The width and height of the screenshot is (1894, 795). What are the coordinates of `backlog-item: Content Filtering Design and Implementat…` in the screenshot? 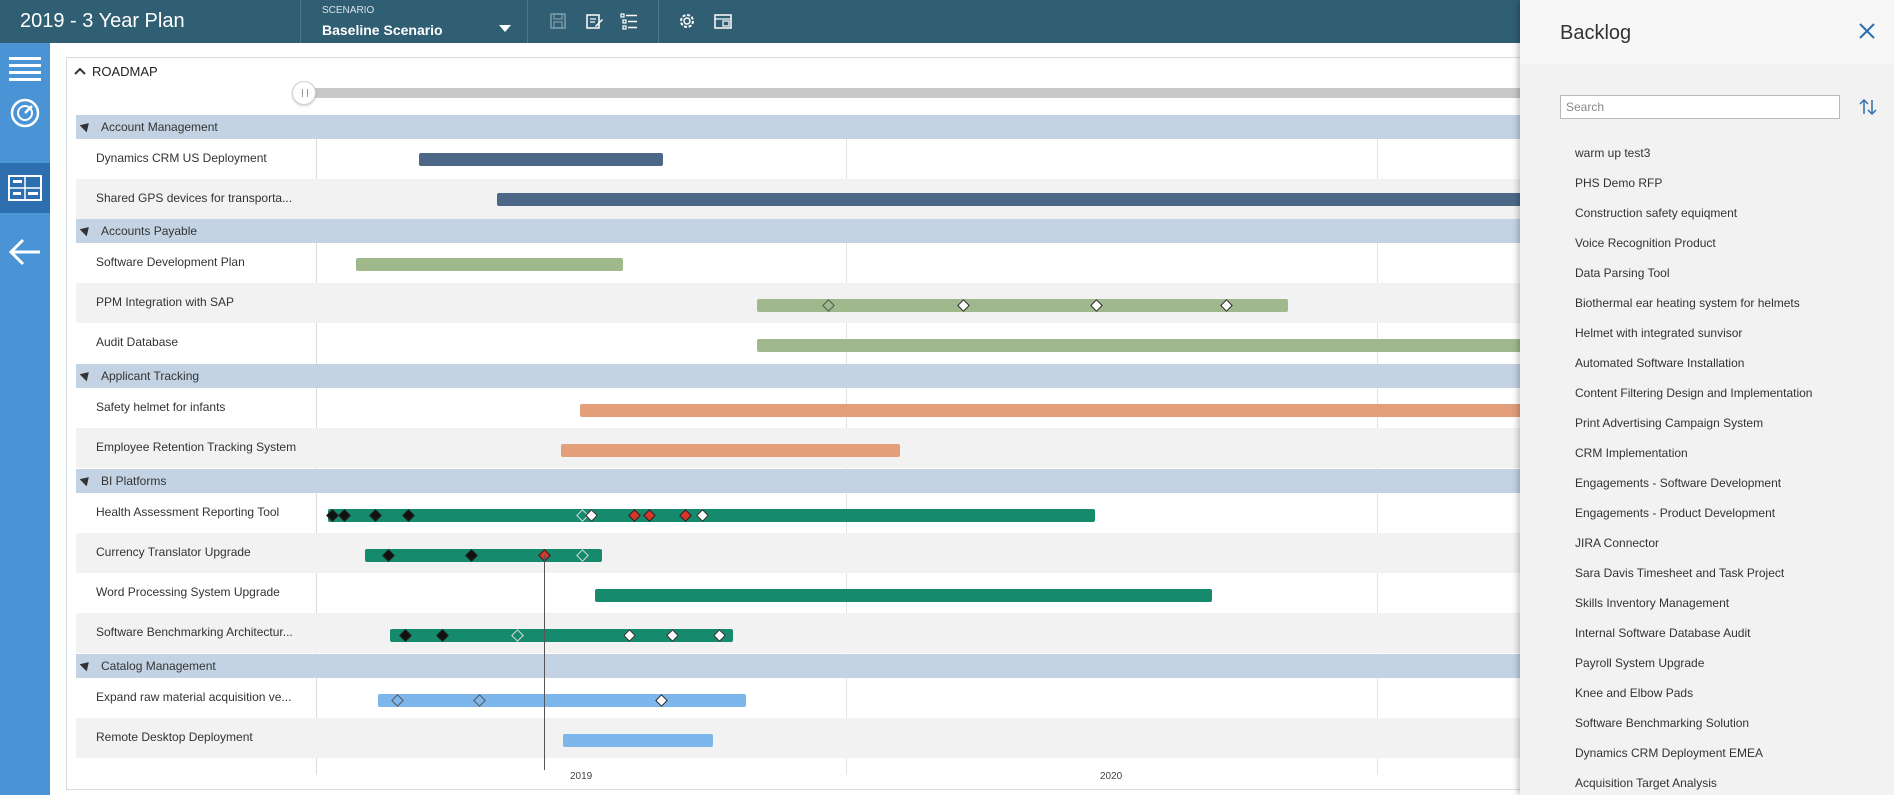 It's located at (1694, 393).